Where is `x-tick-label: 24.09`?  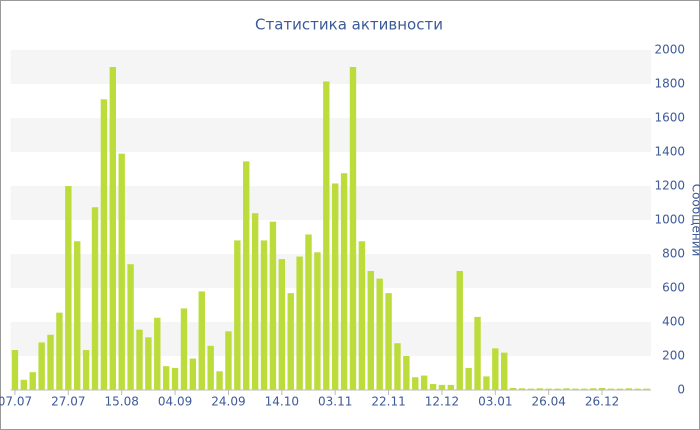 x-tick-label: 24.09 is located at coordinates (228, 402).